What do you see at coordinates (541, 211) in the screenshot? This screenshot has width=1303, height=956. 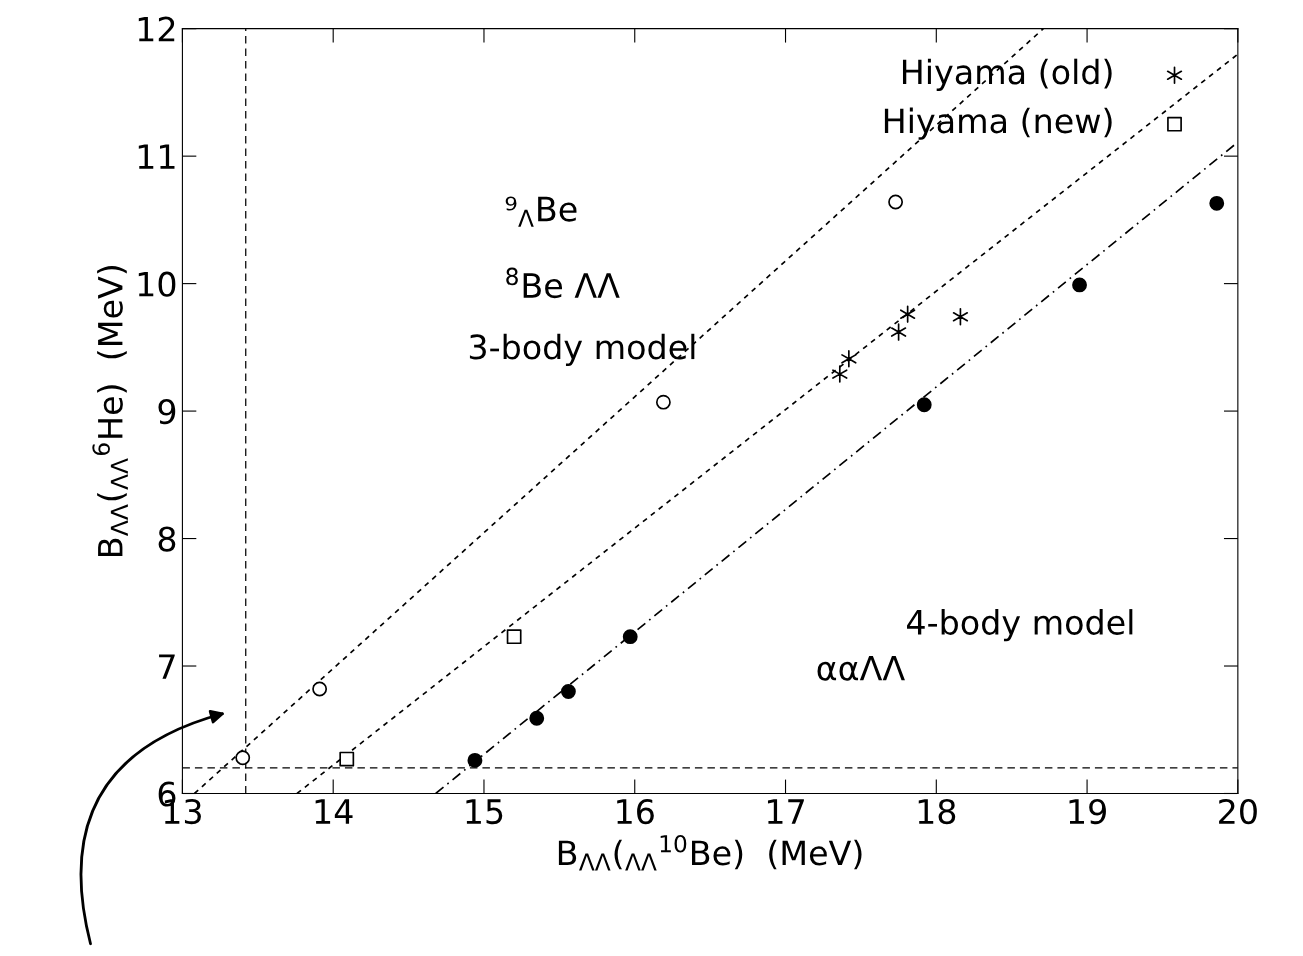 I see `annotation: ⁹$_{Λ}$Be` at bounding box center [541, 211].